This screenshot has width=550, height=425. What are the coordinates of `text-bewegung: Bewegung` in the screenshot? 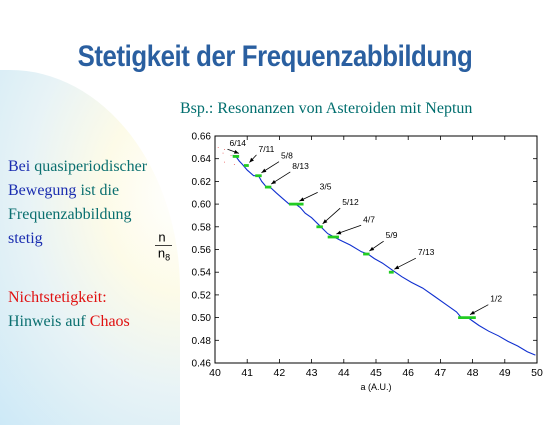 It's located at (42, 190).